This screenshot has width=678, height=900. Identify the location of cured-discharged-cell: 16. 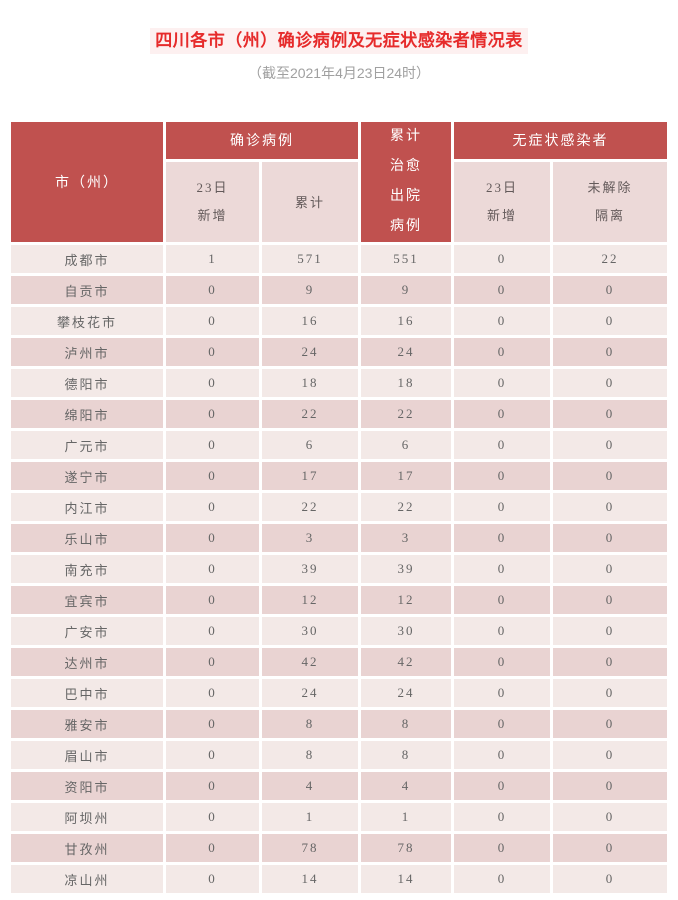
(406, 321).